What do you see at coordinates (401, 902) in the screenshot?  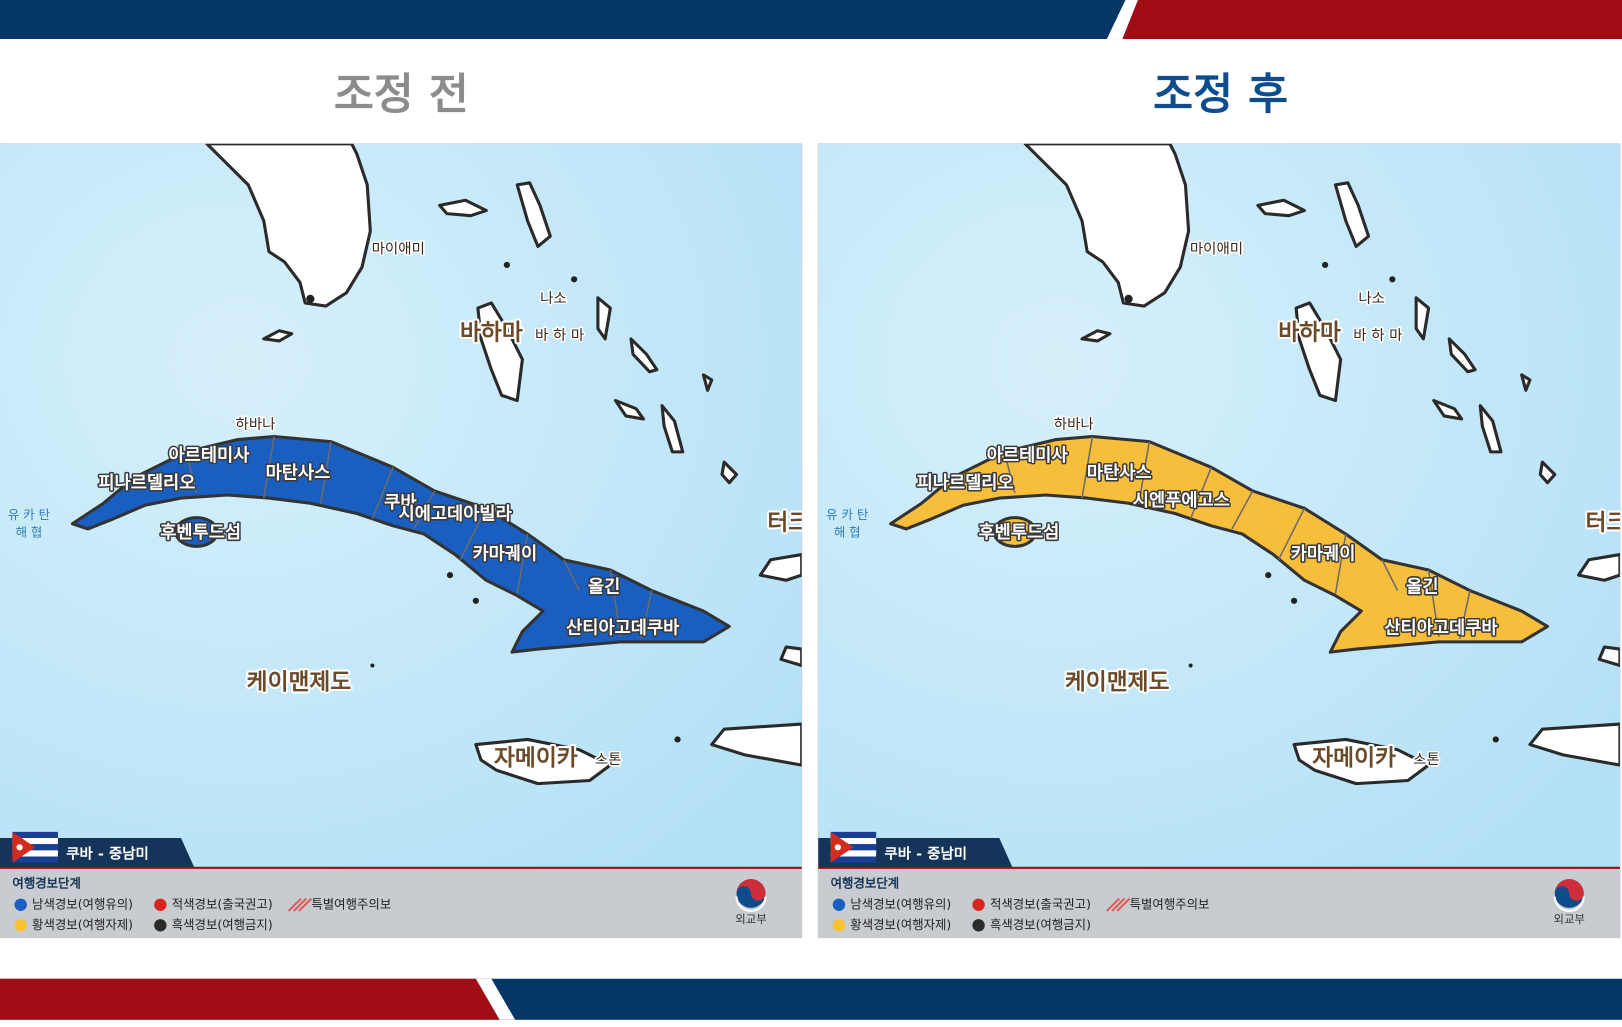 I see `legend-bg` at bounding box center [401, 902].